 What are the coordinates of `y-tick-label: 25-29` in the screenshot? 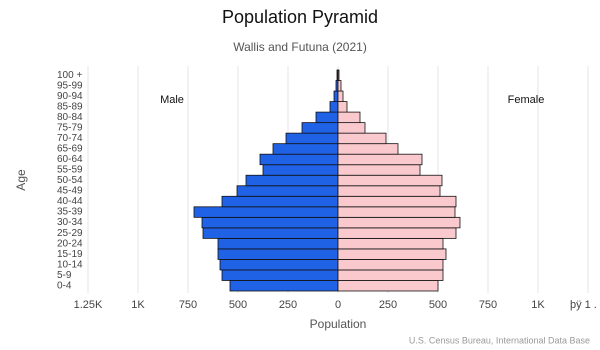 It's located at (70, 233).